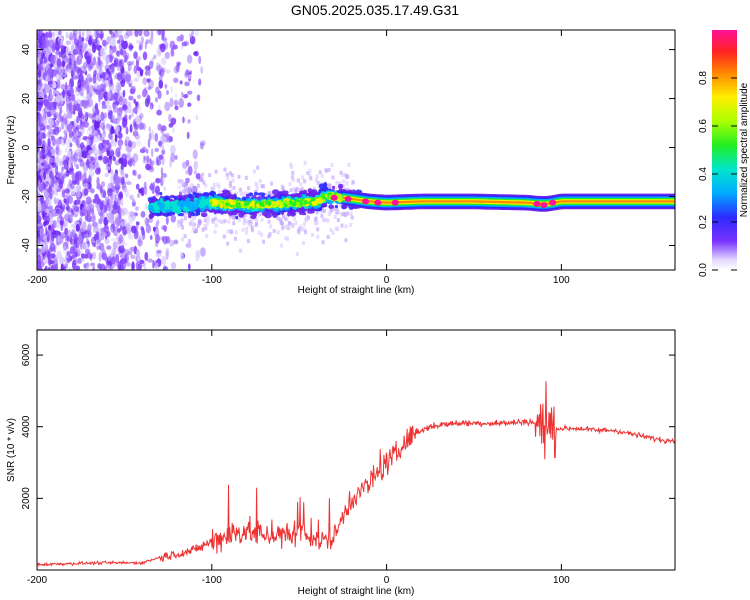 The width and height of the screenshot is (750, 600). Describe the element at coordinates (378, 202) in the screenshot. I see `spectrogram-signal-peak` at that location.